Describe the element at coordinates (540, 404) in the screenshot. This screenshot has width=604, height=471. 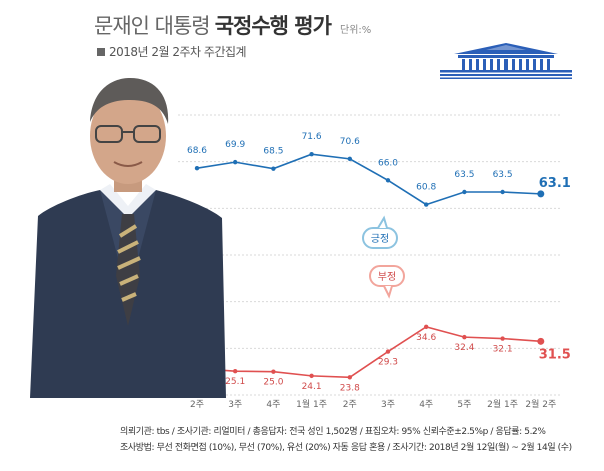
I see `x-tick-label: 2월 2주` at that location.